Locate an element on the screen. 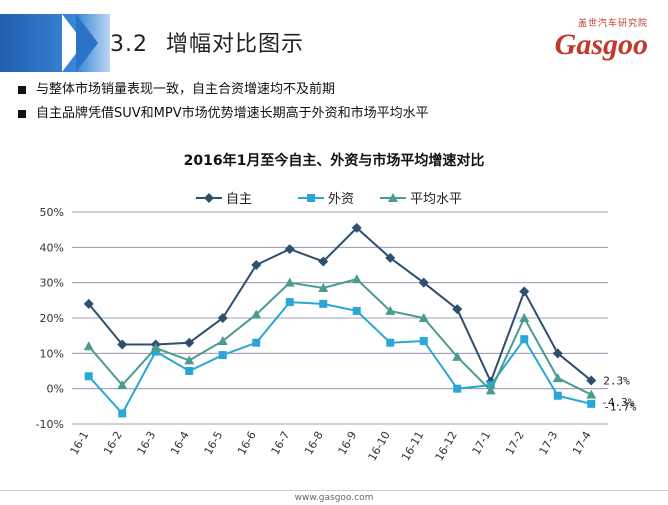  x-tick-label: 17-3 is located at coordinates (549, 443).